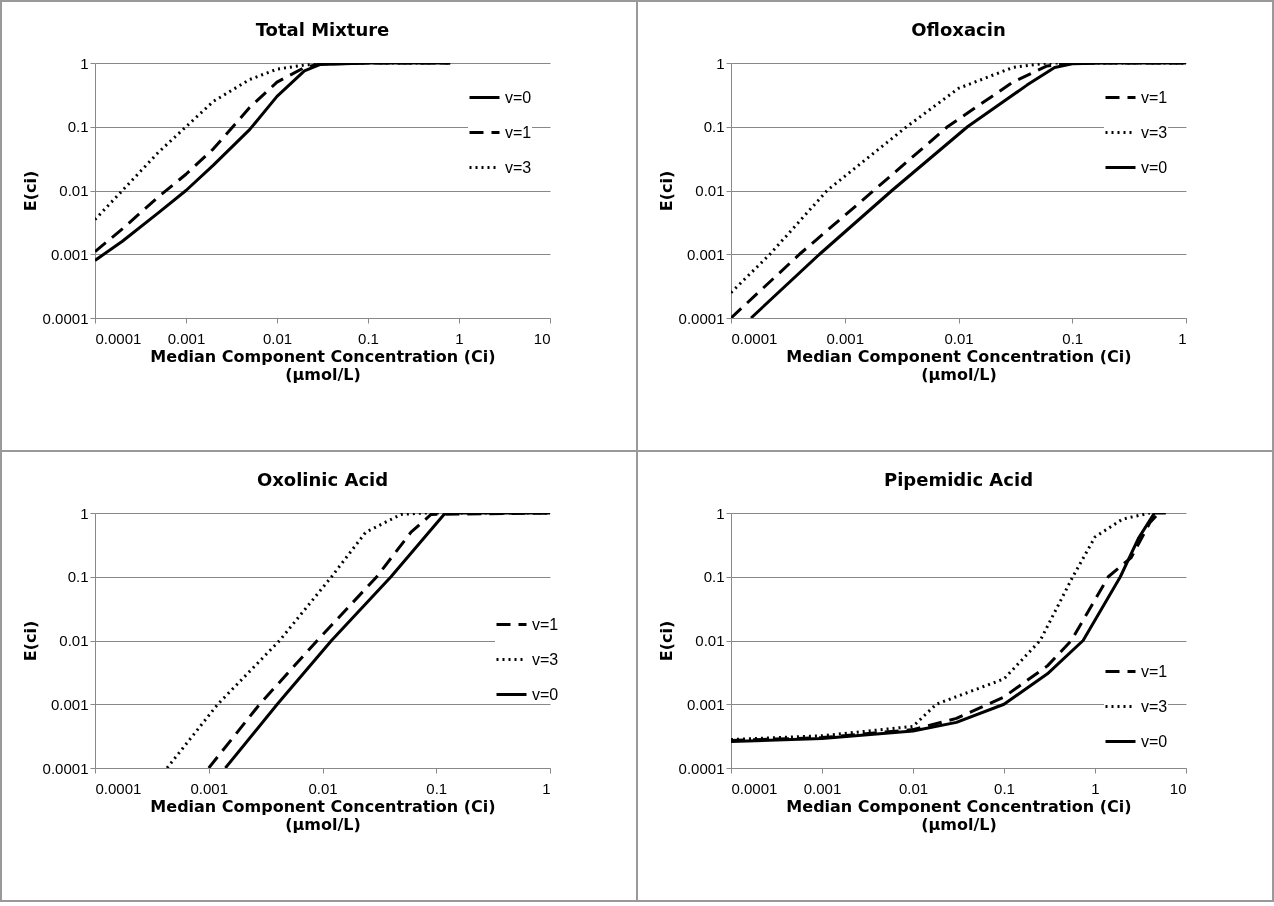 The height and width of the screenshot is (906, 1274). I want to click on chart-title: Total Mixture, so click(322, 29).